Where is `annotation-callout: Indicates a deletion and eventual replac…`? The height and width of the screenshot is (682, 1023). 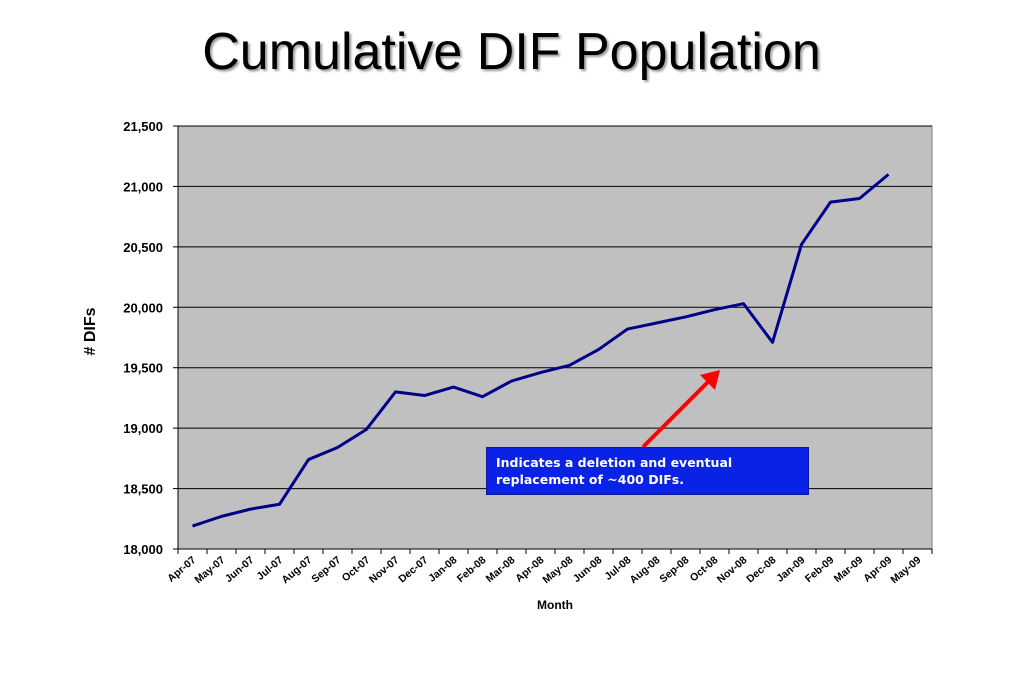
annotation-callout: Indicates a deletion and eventual replac… is located at coordinates (647, 471).